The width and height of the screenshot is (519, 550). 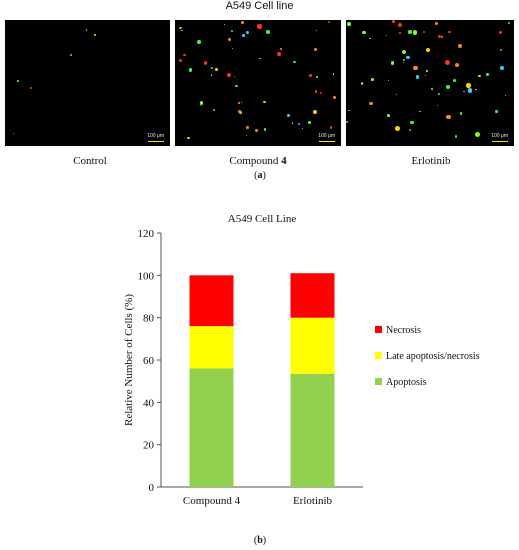 I want to click on panel-a-caption: (a), so click(x=260, y=175).